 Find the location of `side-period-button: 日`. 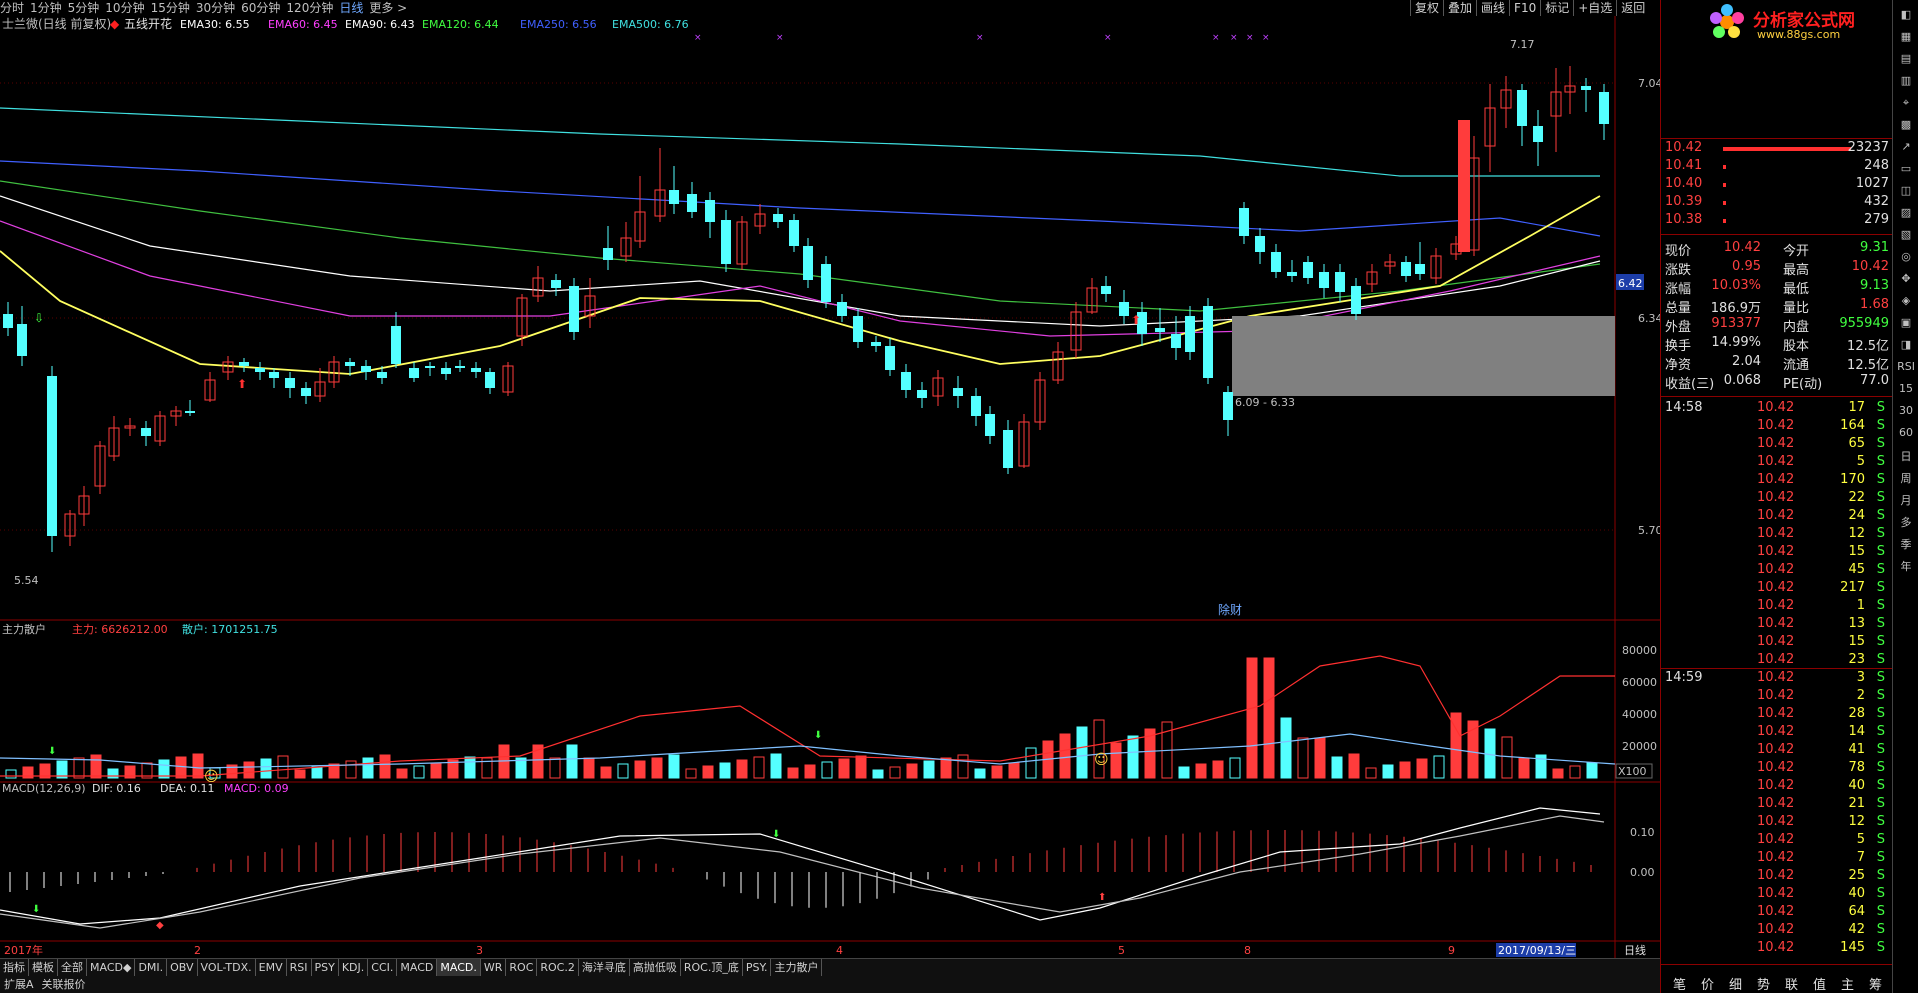

side-period-button: 日 is located at coordinates (1906, 456).